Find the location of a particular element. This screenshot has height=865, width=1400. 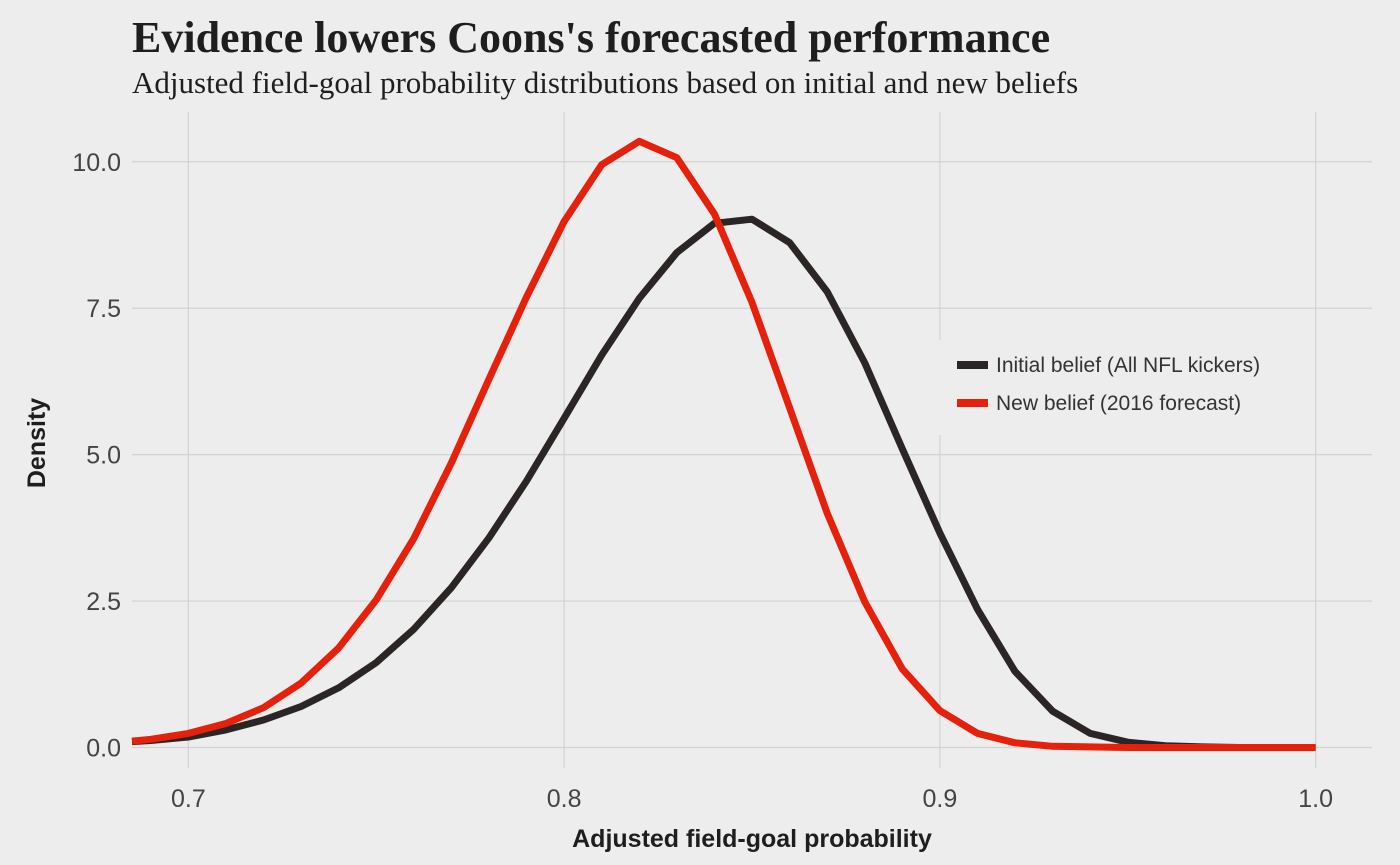

legend-label-new-belief: New belief (2016 forecast) is located at coordinates (1118, 403).